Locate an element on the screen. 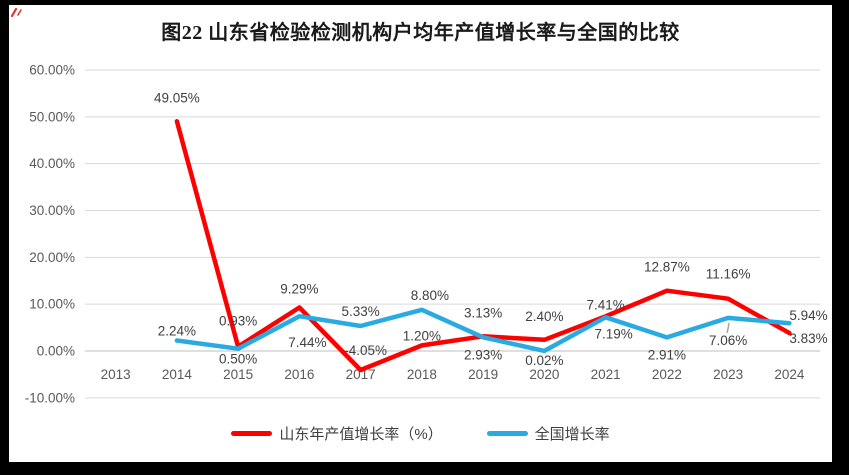  x-tick-label: 2024 is located at coordinates (789, 374).